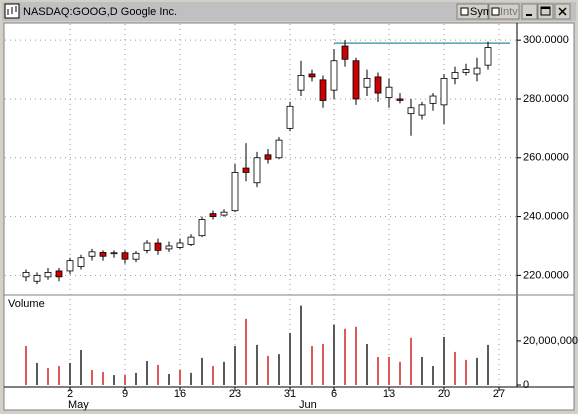  I want to click on y-tick-label: 20,000,000, so click(550, 341).